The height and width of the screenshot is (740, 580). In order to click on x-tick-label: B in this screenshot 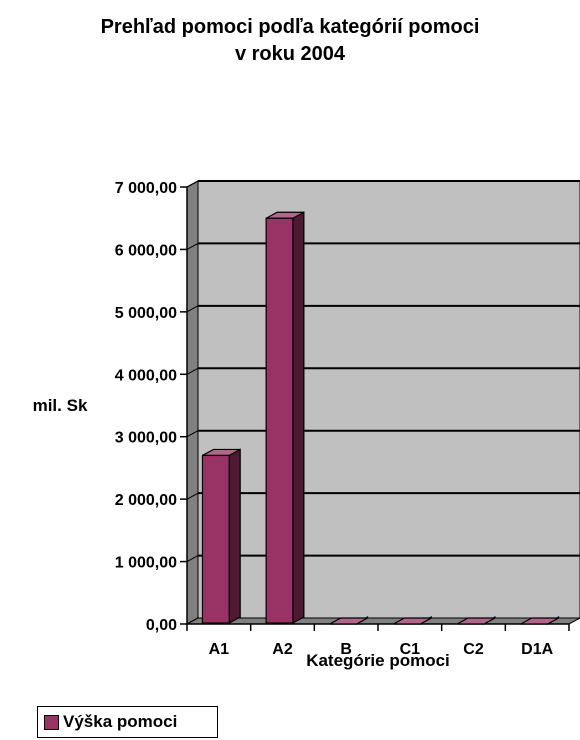, I will do `click(346, 649)`.